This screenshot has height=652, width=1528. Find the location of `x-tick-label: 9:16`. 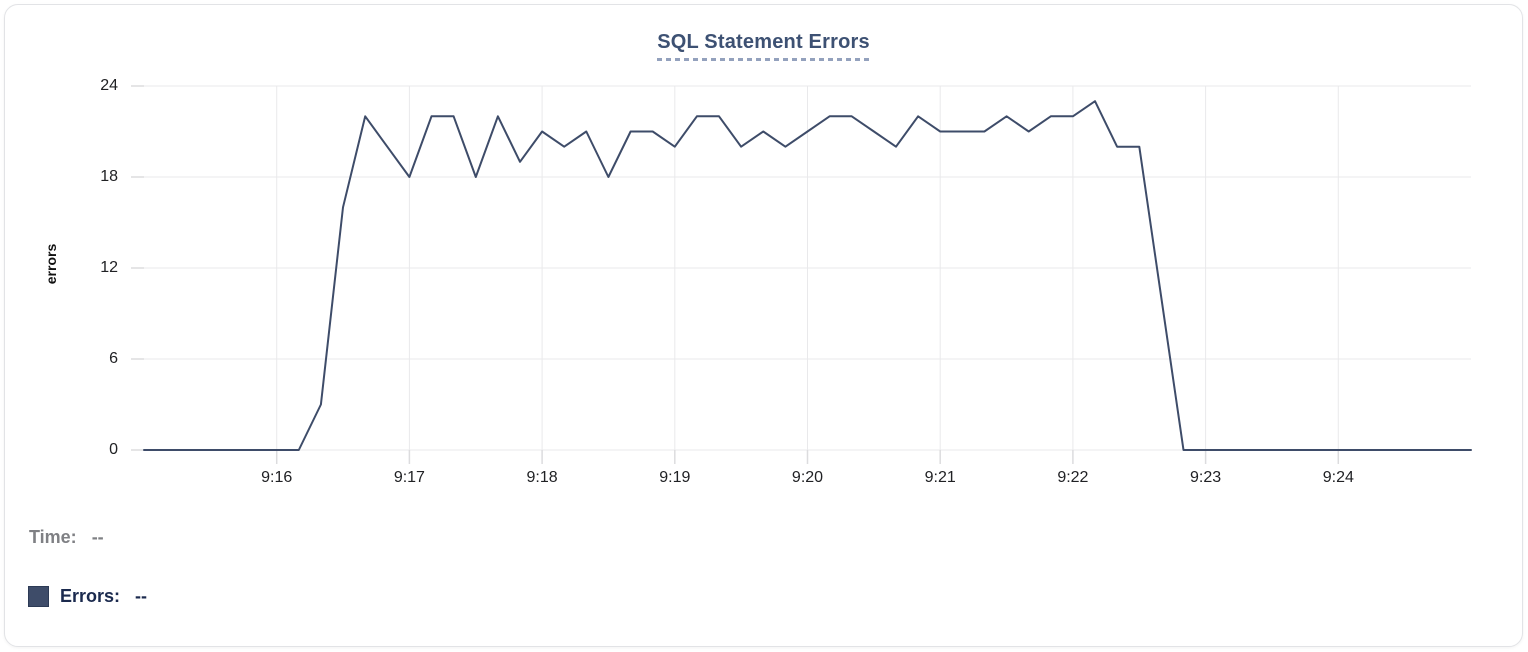

x-tick-label: 9:16 is located at coordinates (277, 477).